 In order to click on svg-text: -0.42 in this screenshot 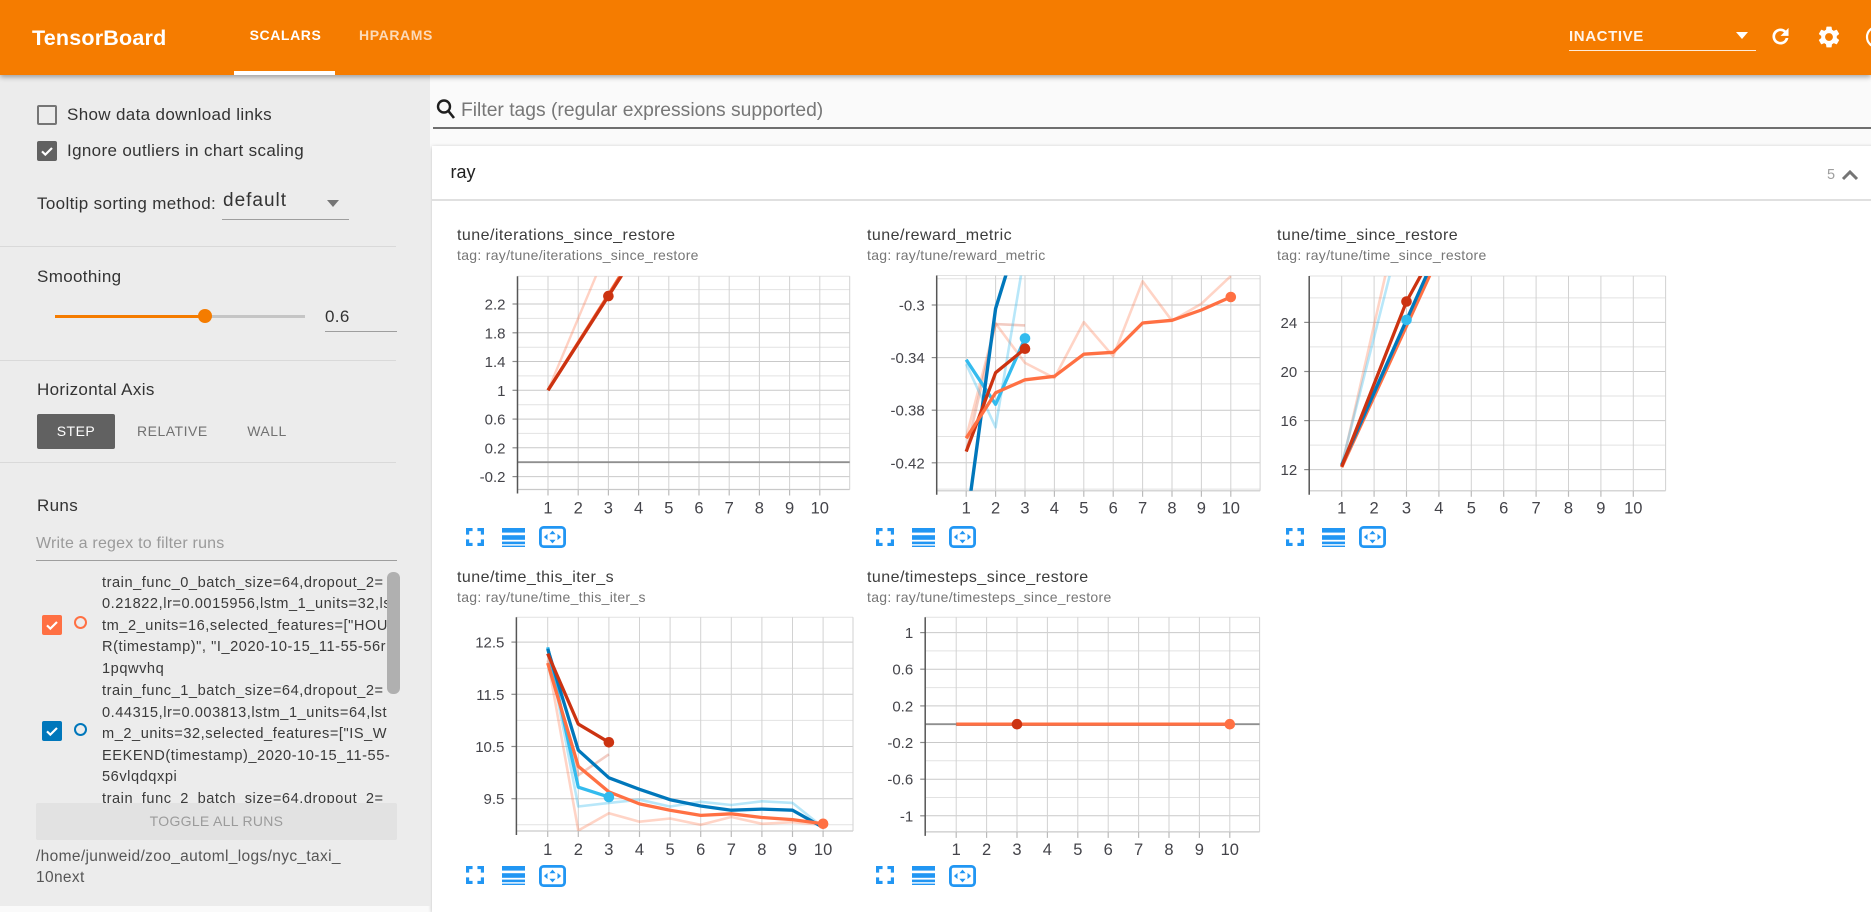, I will do `click(907, 463)`.